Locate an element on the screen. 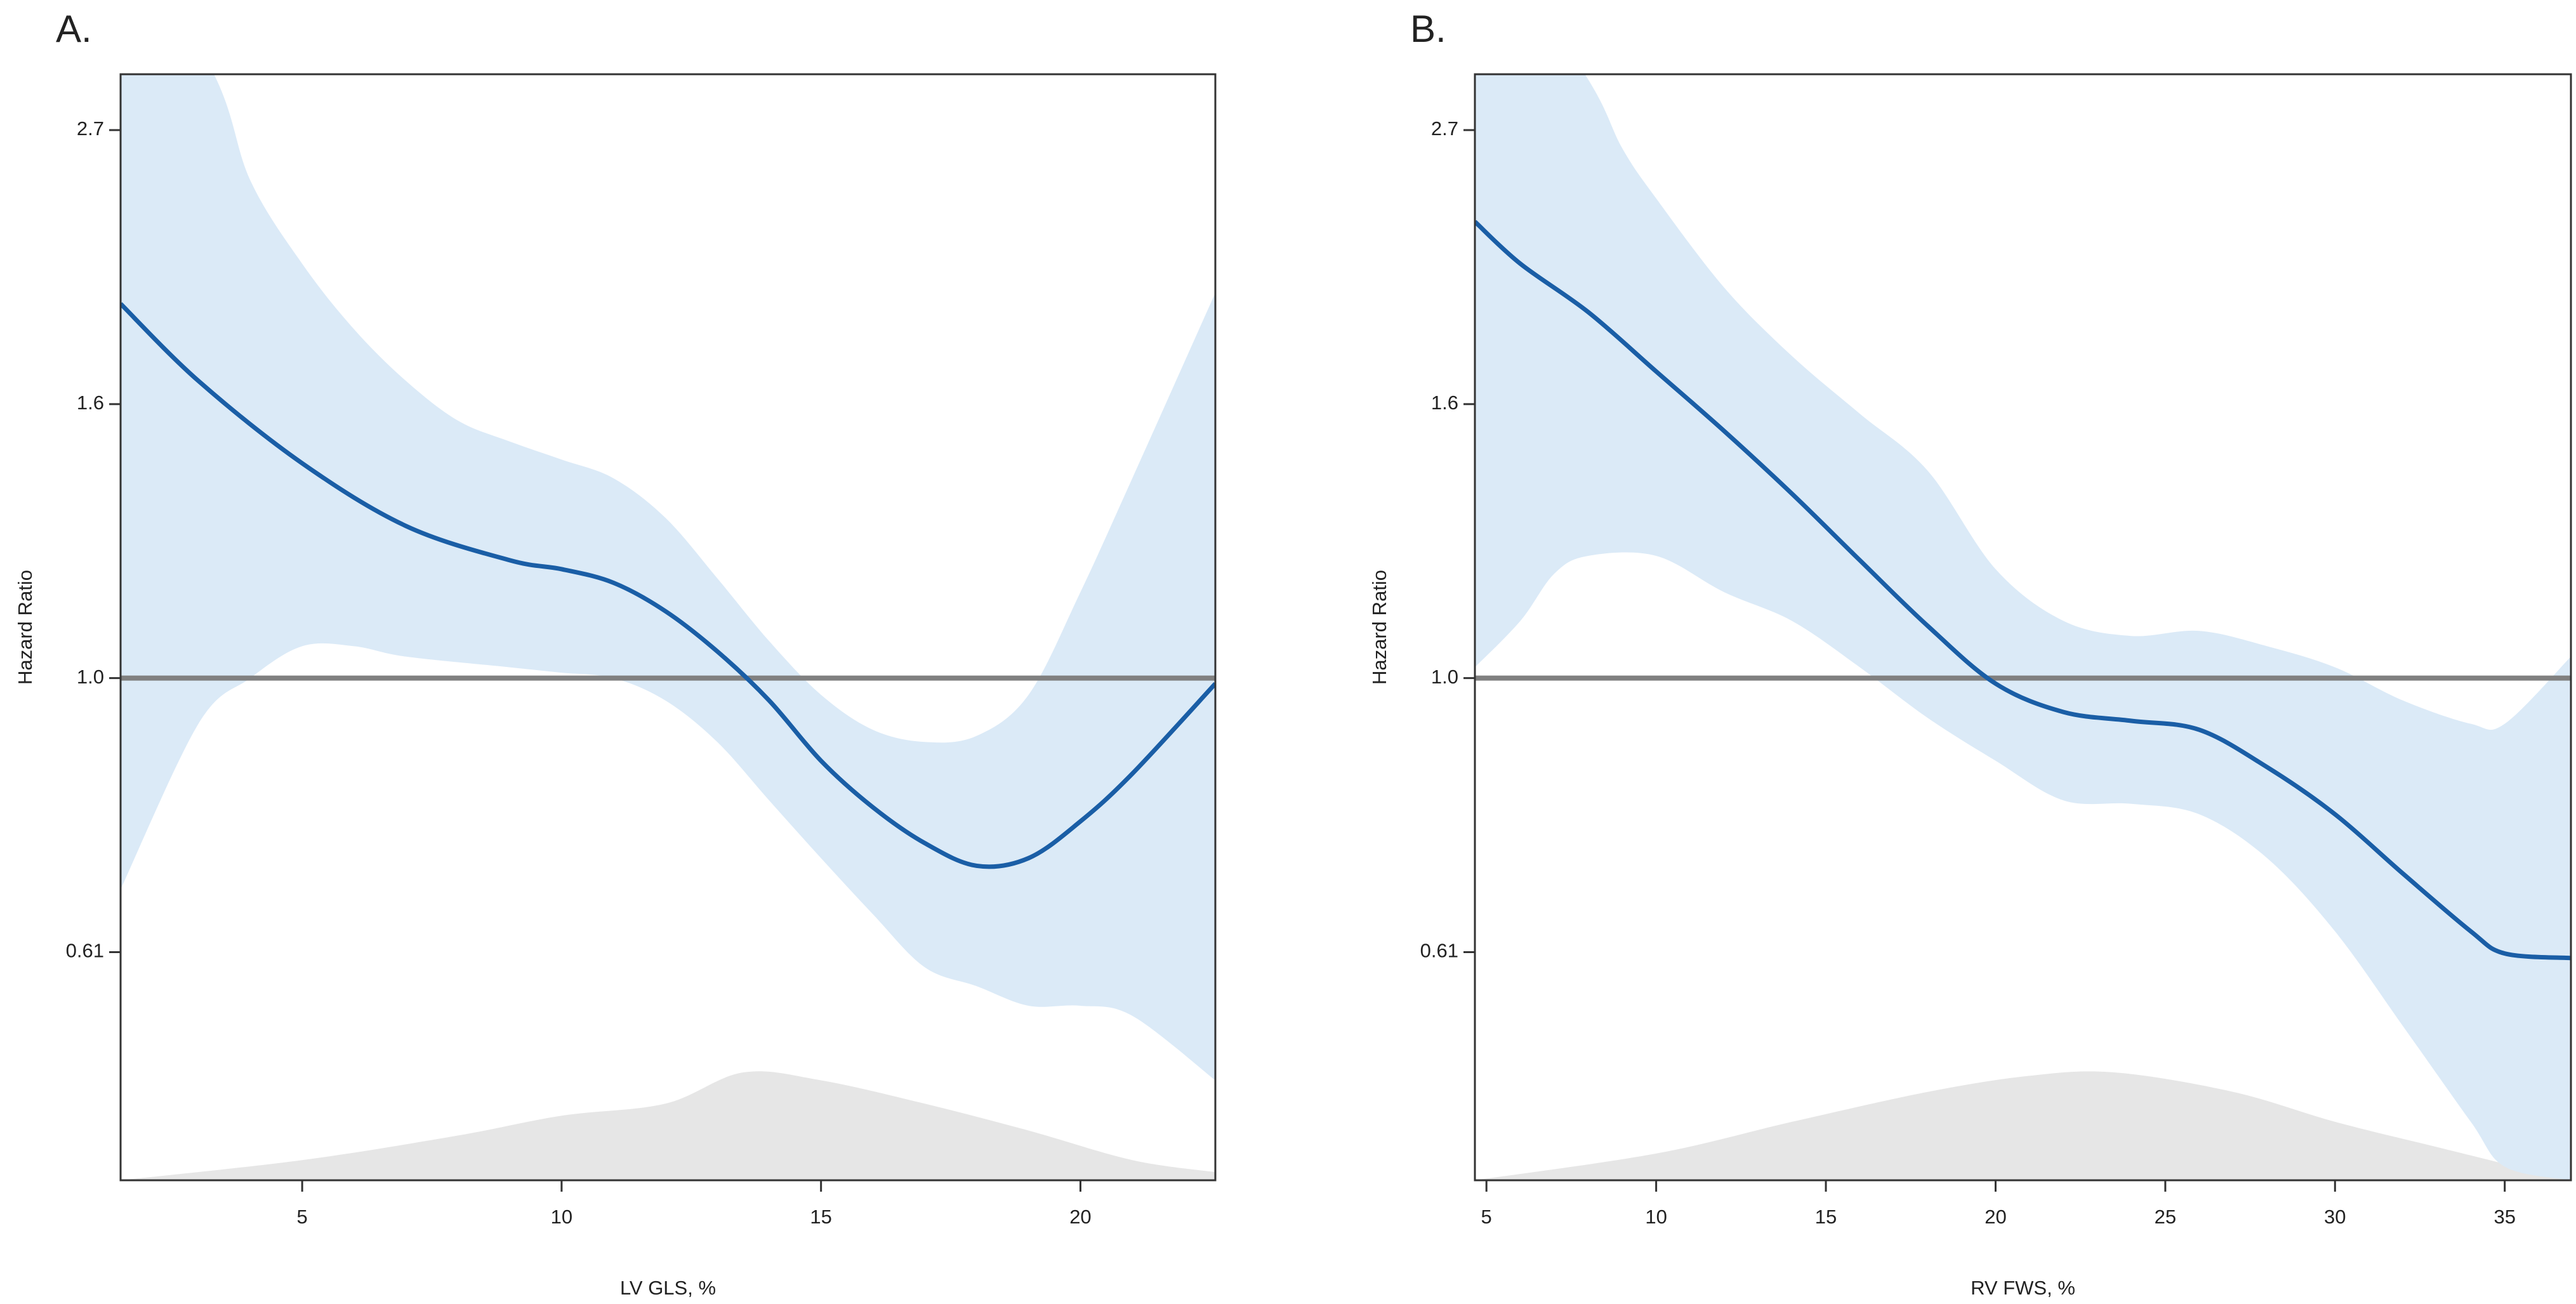 This screenshot has height=1304, width=2576. x-tick-label: 25 is located at coordinates (2165, 1217).